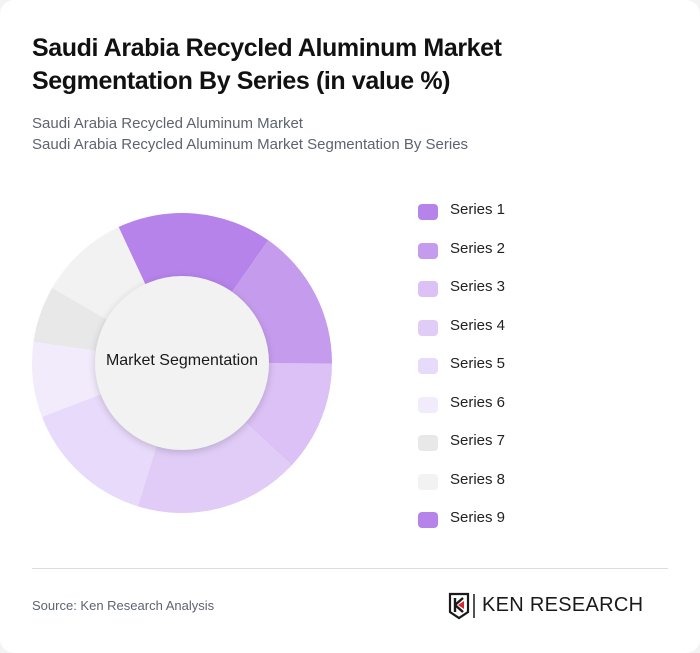 The width and height of the screenshot is (700, 653). Describe the element at coordinates (518, 480) in the screenshot. I see `legend-item-series-8: Series 8` at that location.